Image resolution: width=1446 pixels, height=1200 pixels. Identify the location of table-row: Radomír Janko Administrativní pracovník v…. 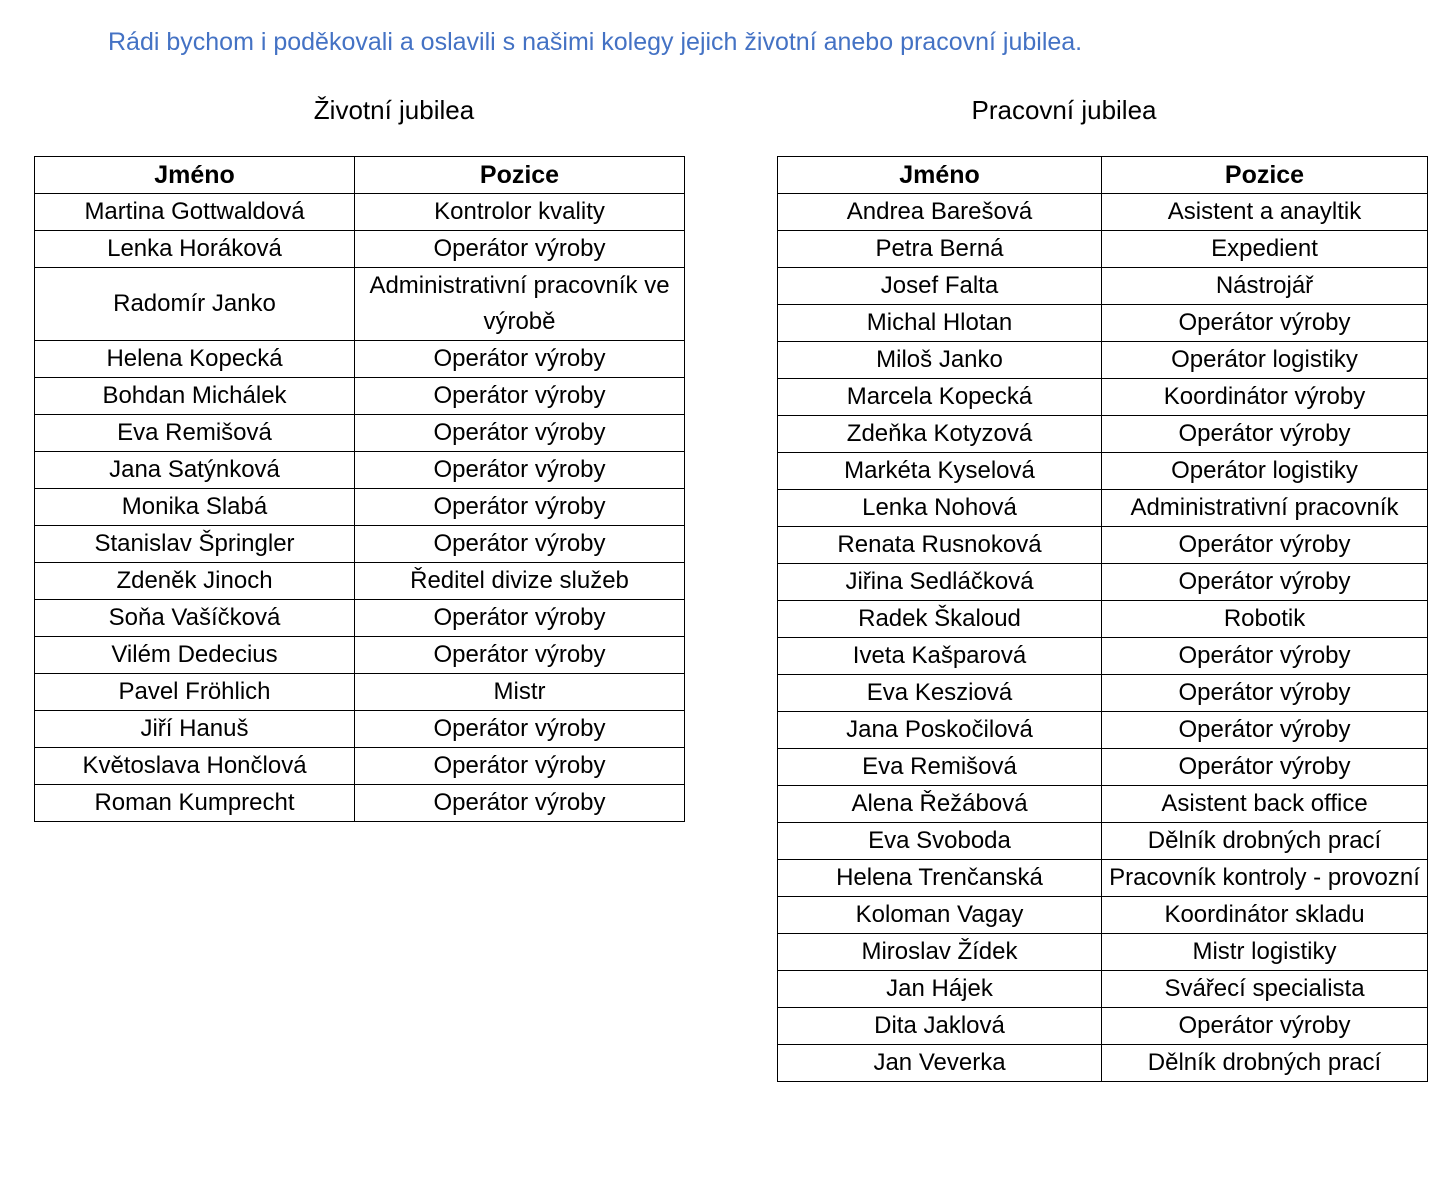
(359, 304).